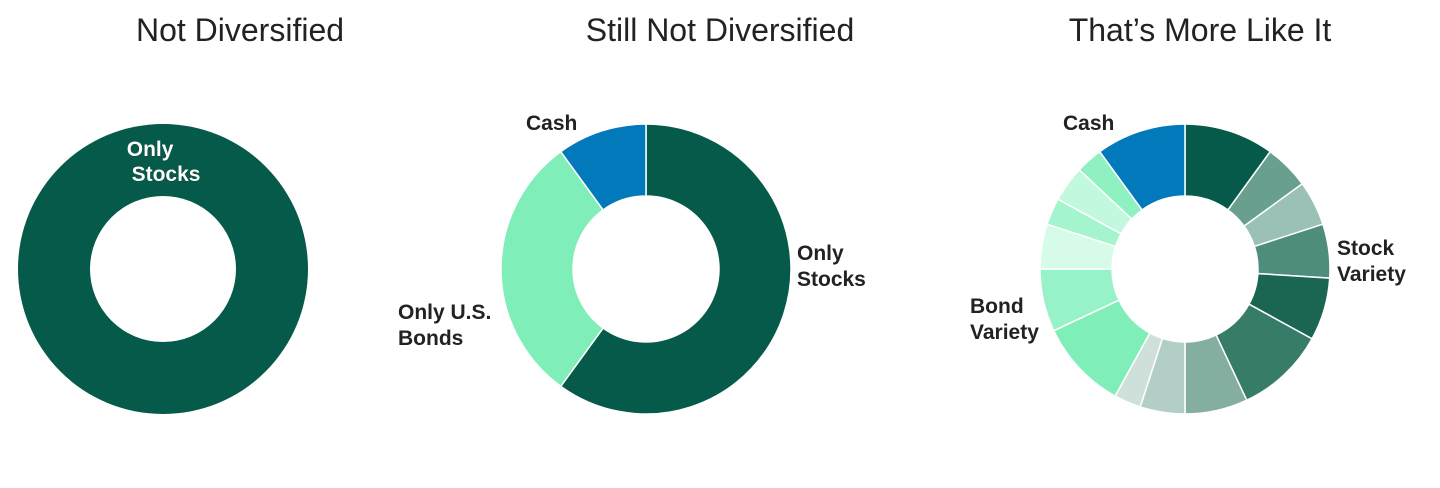  Describe the element at coordinates (720, 30) in the screenshot. I see `chart-title: Still Not Diversified` at that location.